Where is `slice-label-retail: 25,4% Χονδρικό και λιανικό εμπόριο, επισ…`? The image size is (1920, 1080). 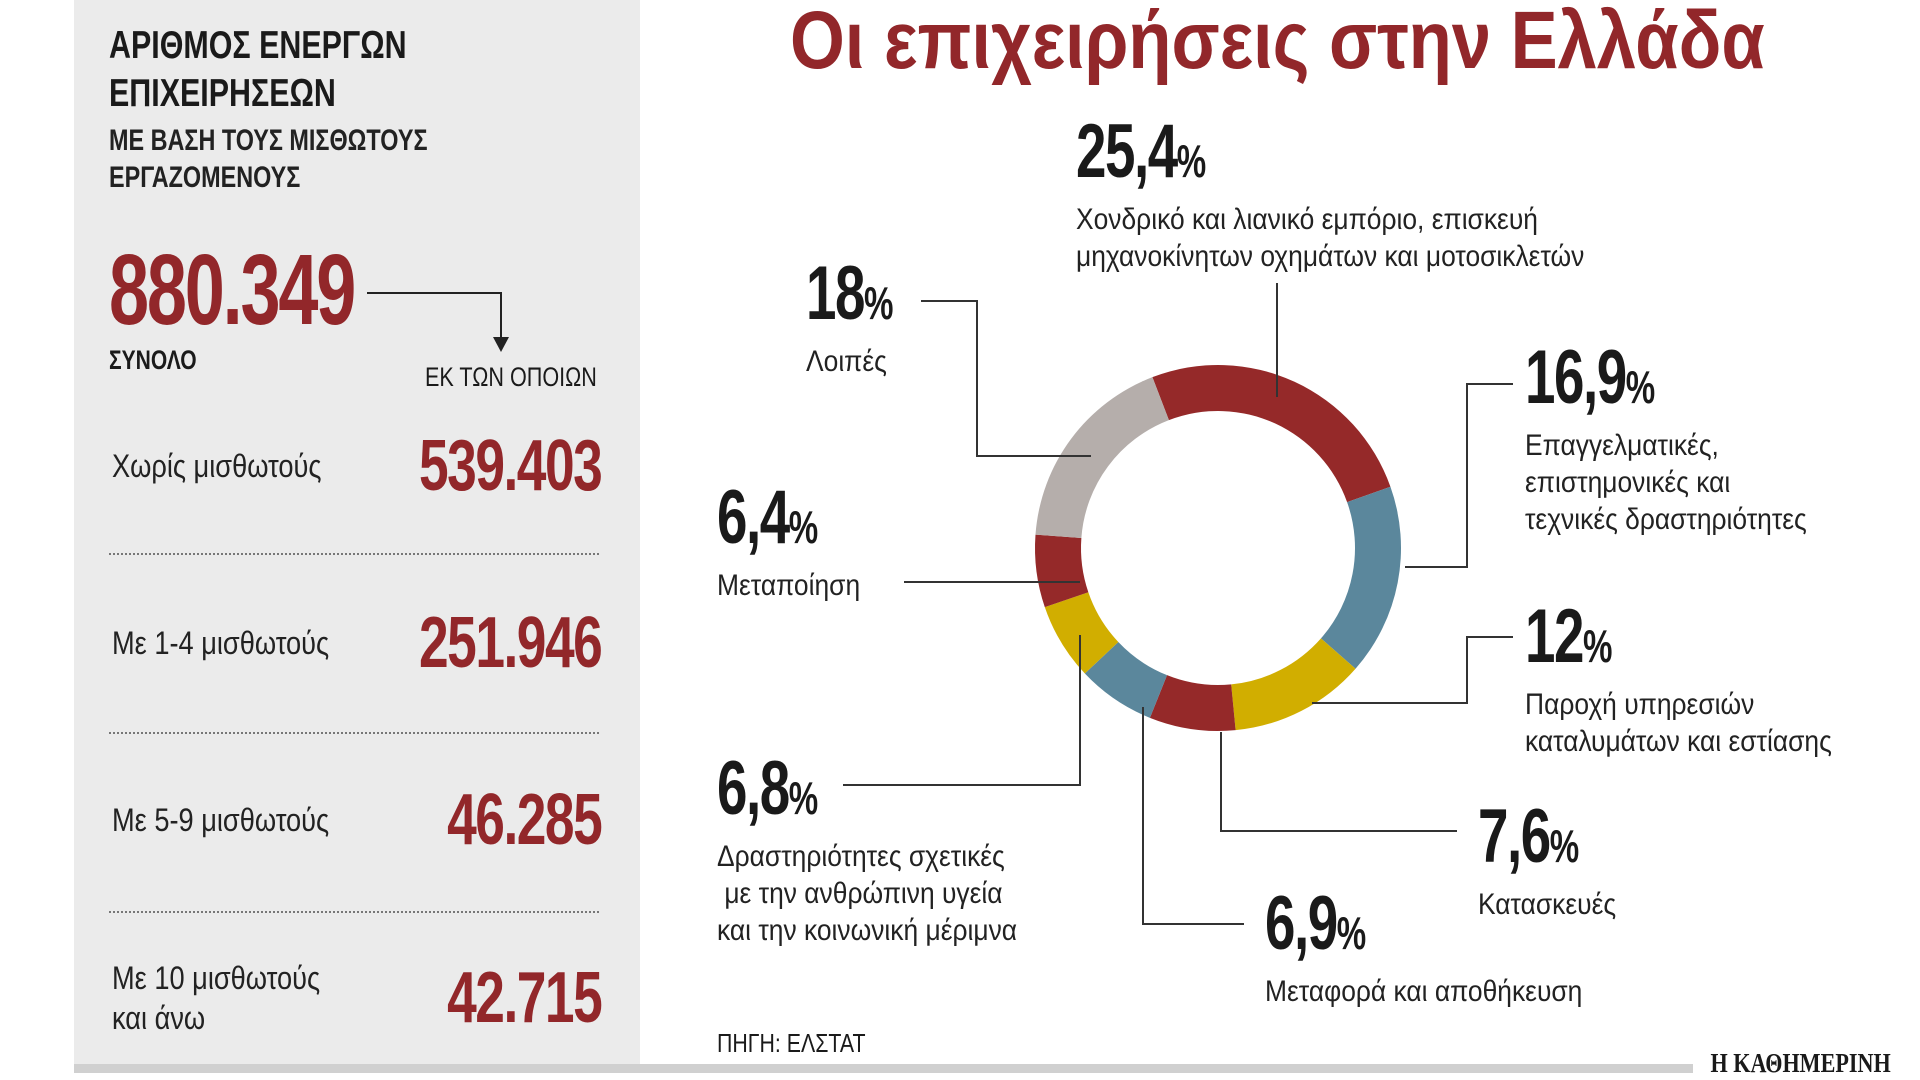
slice-label-retail: 25,4% Χονδρικό και λιανικό εμπόριο, επισ… is located at coordinates (1365, 193).